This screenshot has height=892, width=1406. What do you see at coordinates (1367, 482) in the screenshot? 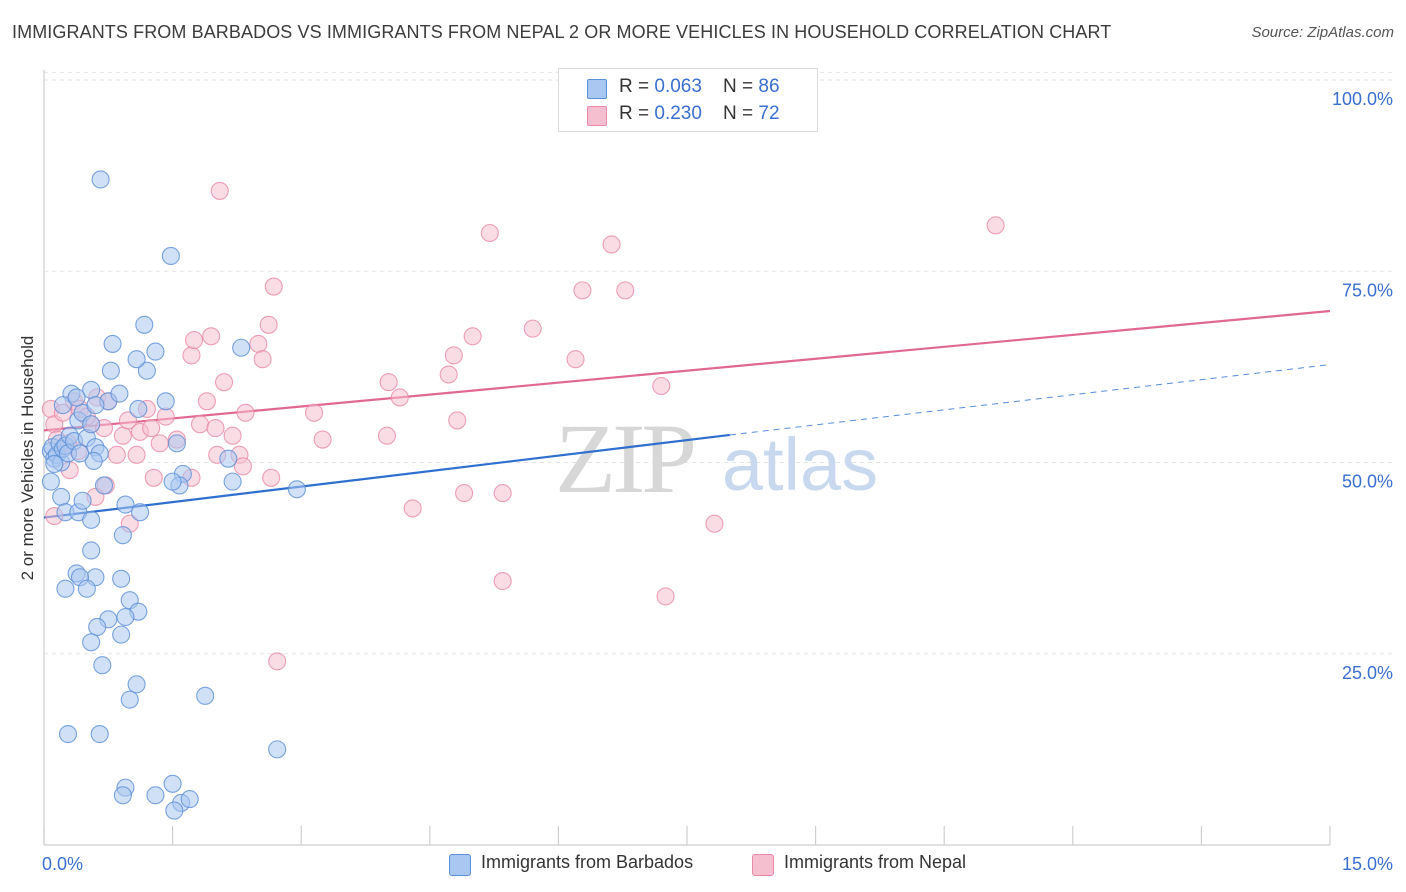
I see `y-tick-label: 50.0%` at bounding box center [1367, 482].